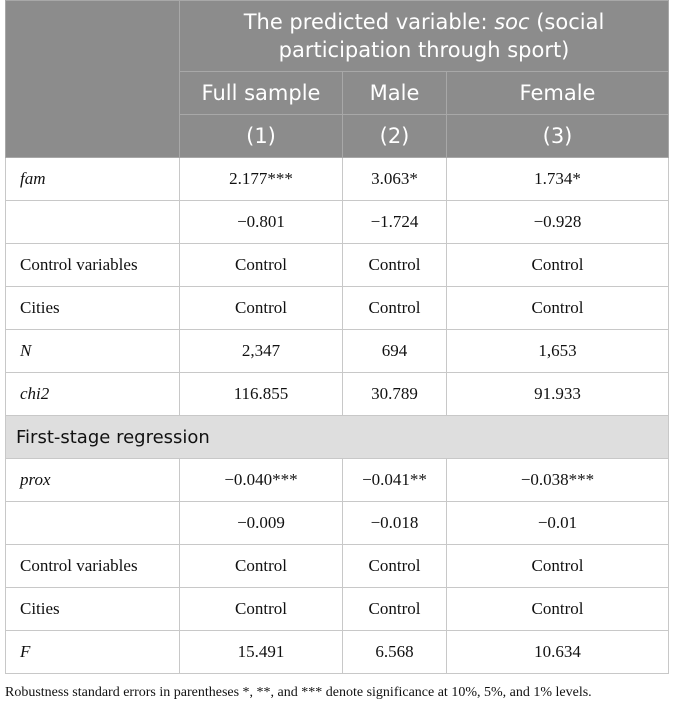 The width and height of the screenshot is (673, 727). What do you see at coordinates (92, 480) in the screenshot?
I see `row-label: prox` at bounding box center [92, 480].